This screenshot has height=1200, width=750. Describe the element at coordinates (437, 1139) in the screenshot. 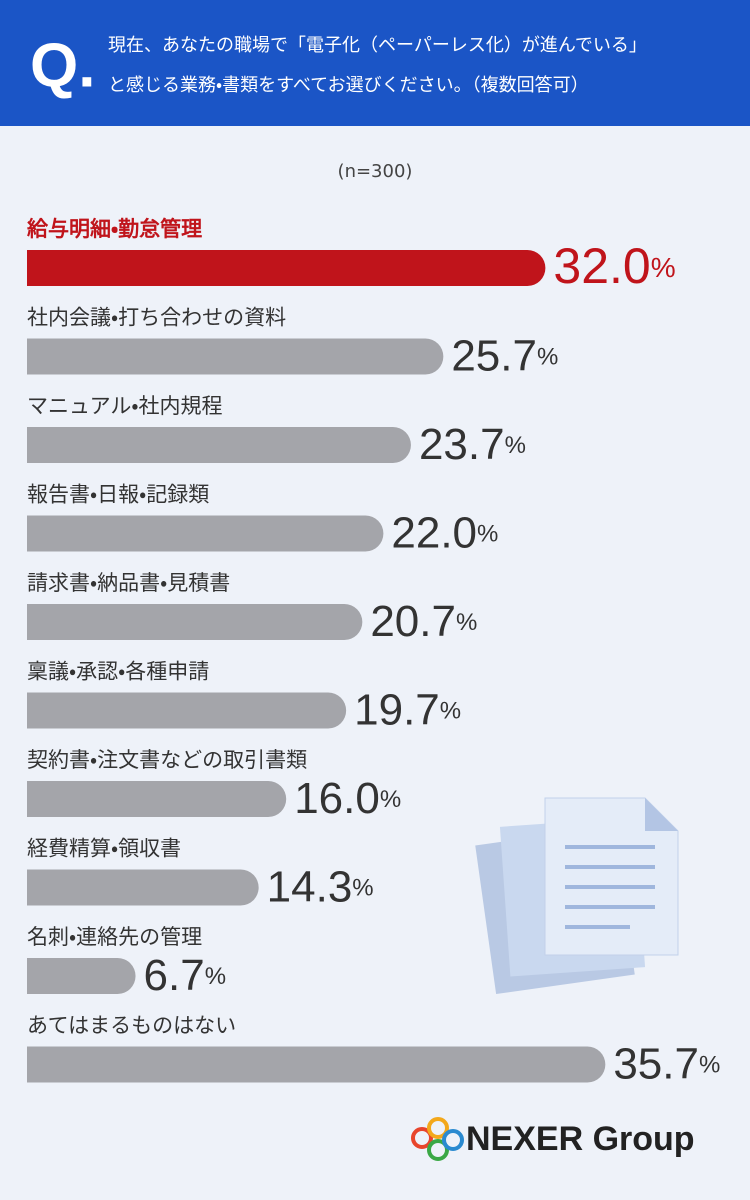

I see `logo-mark` at that location.